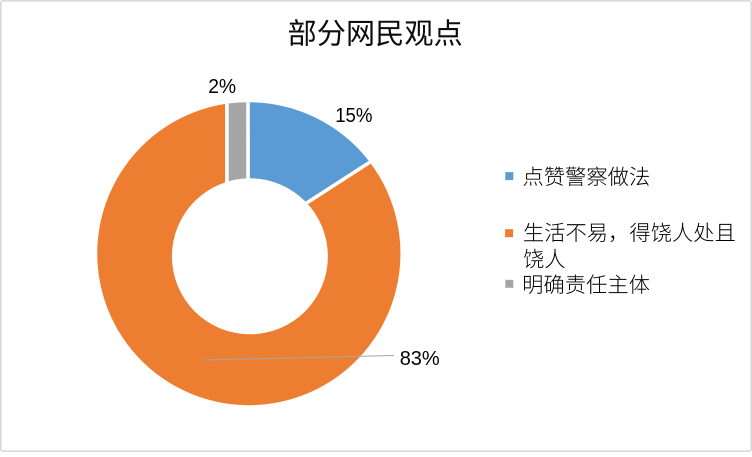 Image resolution: width=752 pixels, height=457 pixels. Describe the element at coordinates (420, 359) in the screenshot. I see `svg-text: 83%` at that location.